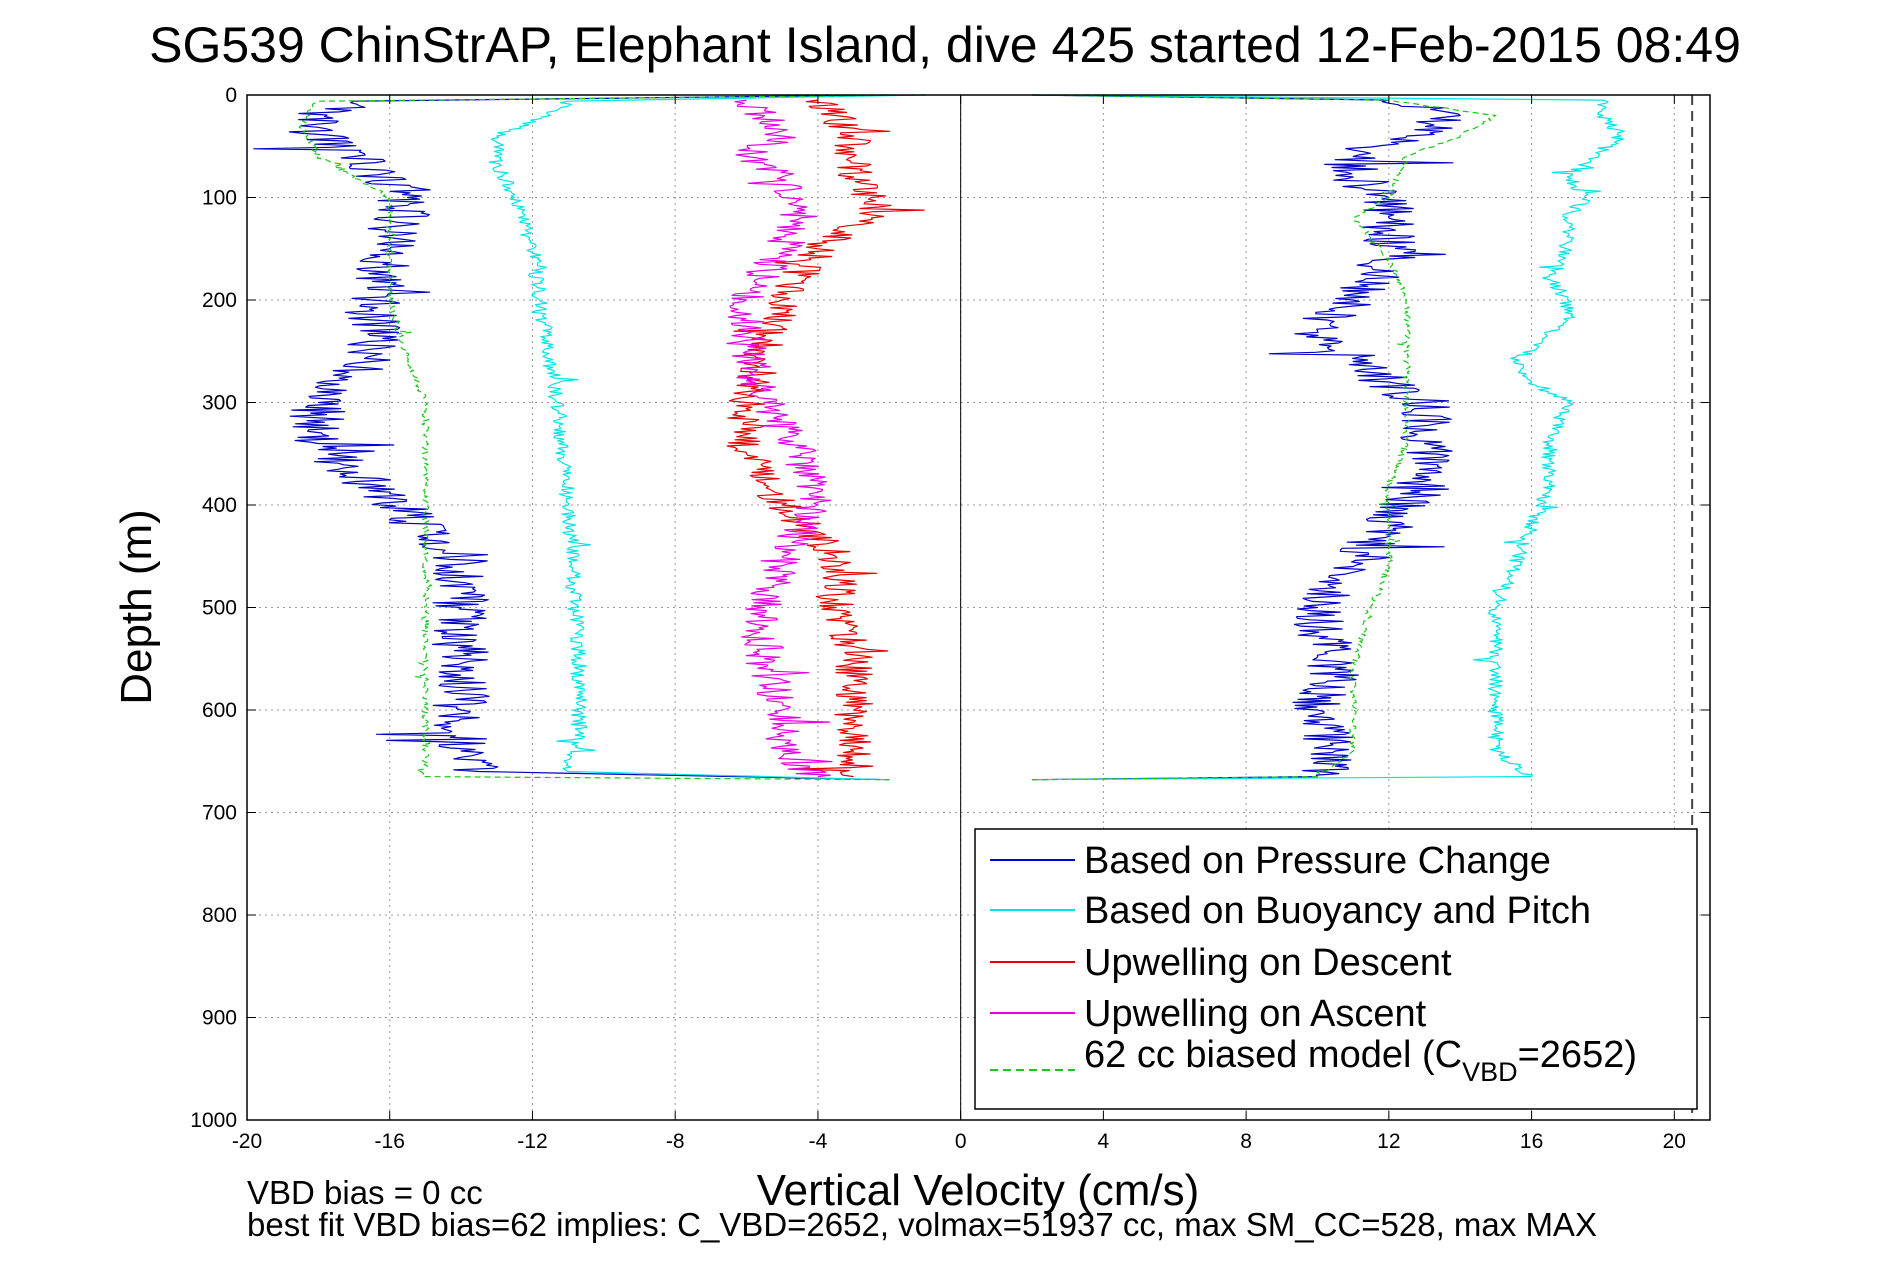 This screenshot has height=1262, width=1891. What do you see at coordinates (532, 1141) in the screenshot?
I see `x-tick-label: -12` at bounding box center [532, 1141].